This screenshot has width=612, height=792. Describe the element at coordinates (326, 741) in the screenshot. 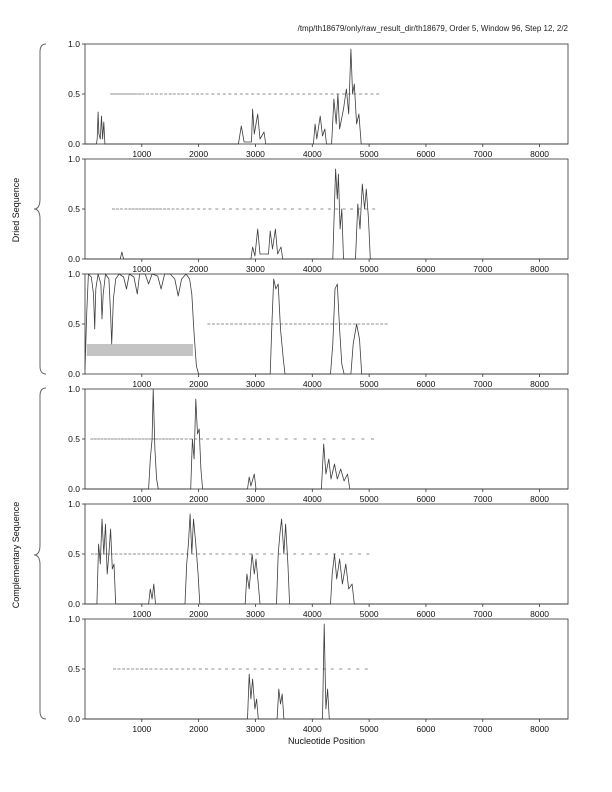

I see `x-axis-label: Nucleotide Position` at that location.